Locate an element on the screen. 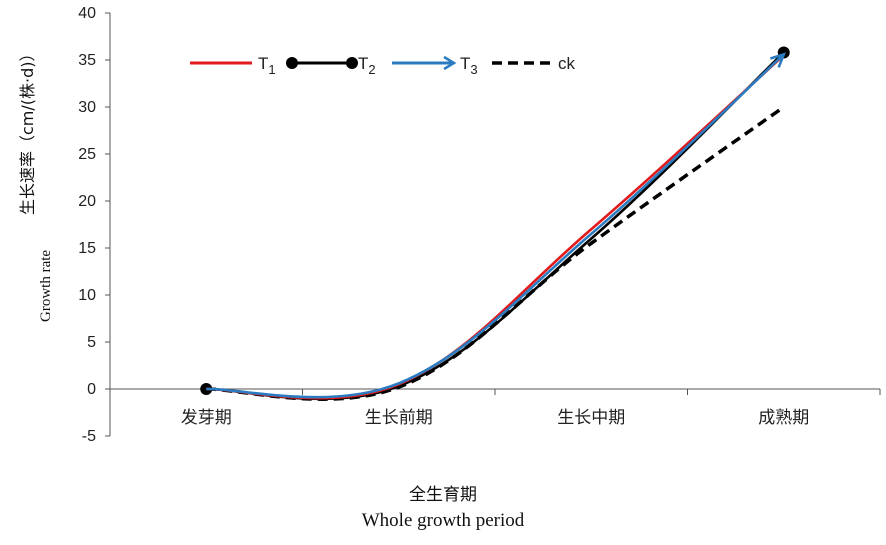 The width and height of the screenshot is (886, 545). legend-label-T3: T3 is located at coordinates (469, 65).